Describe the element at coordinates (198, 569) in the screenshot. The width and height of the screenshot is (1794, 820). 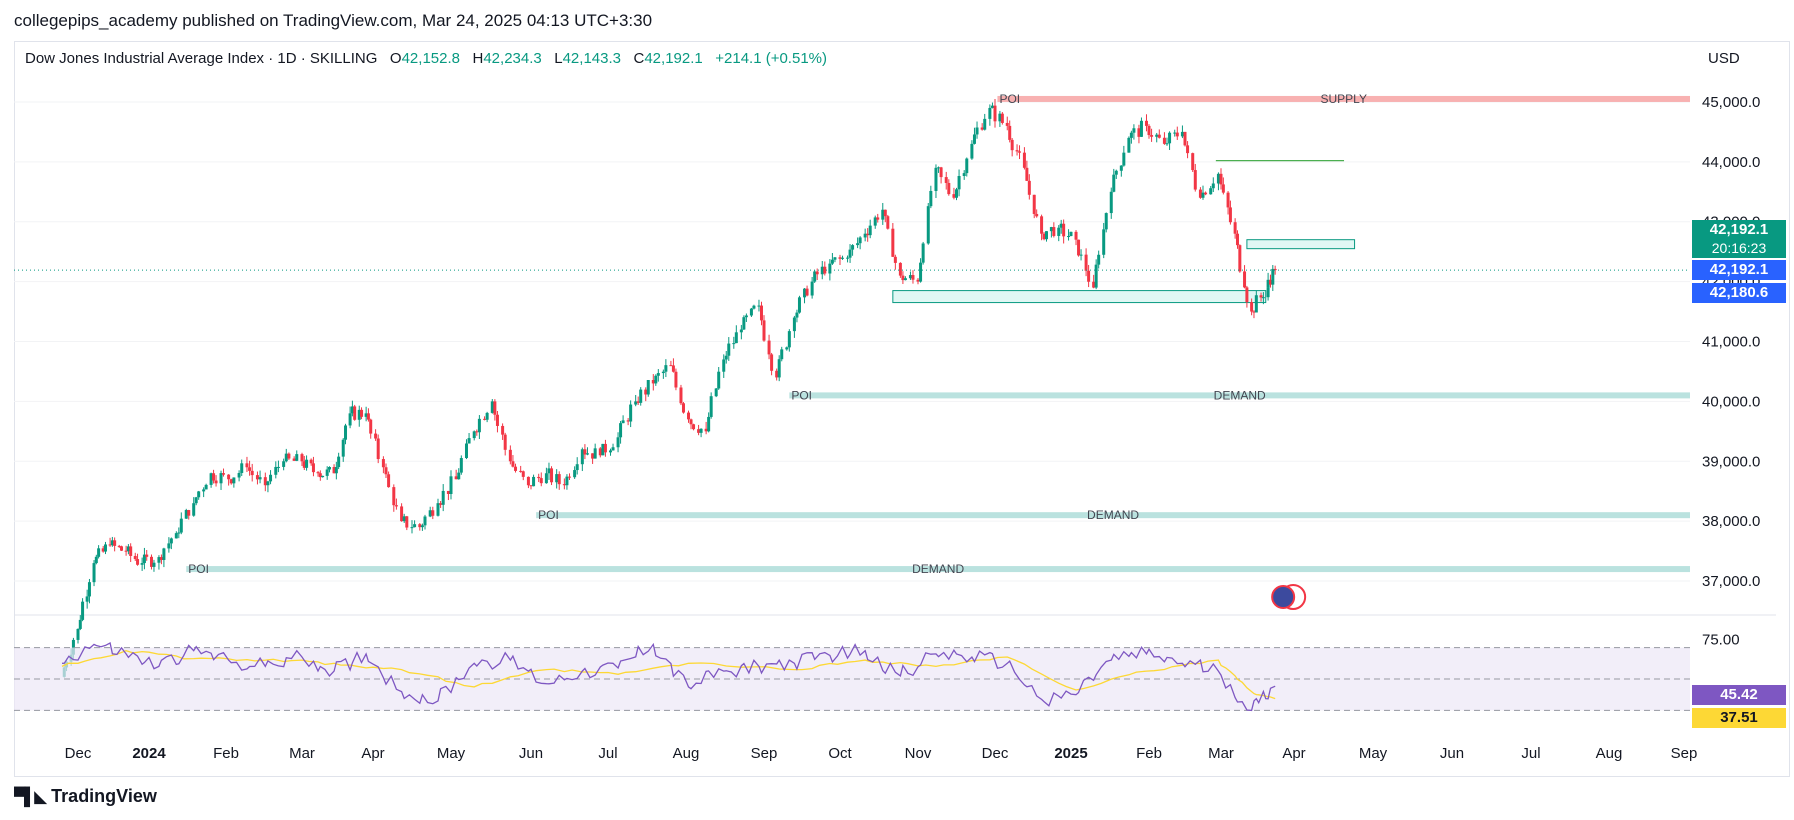
I see `poi-label: POI` at that location.